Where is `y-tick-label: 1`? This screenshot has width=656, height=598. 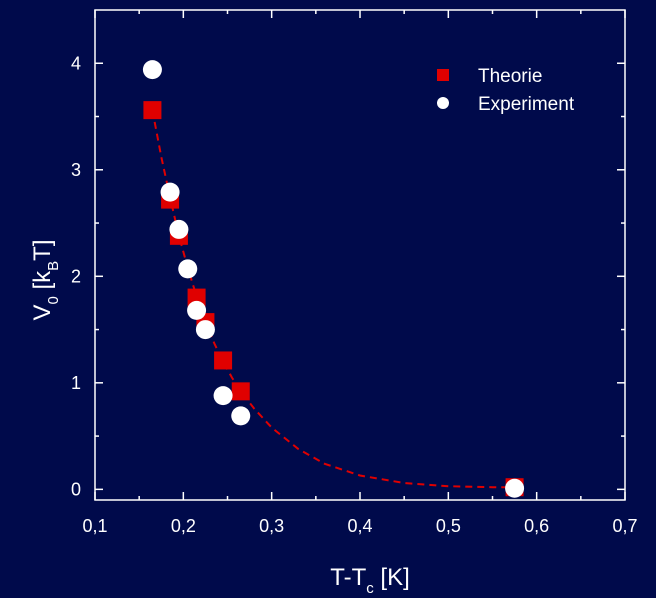
y-tick-label: 1 is located at coordinates (76, 383).